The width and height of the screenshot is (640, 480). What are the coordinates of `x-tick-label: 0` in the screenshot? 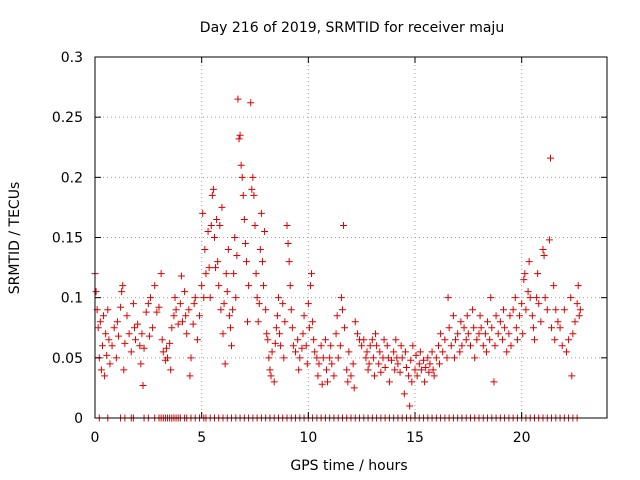 It's located at (95, 438).